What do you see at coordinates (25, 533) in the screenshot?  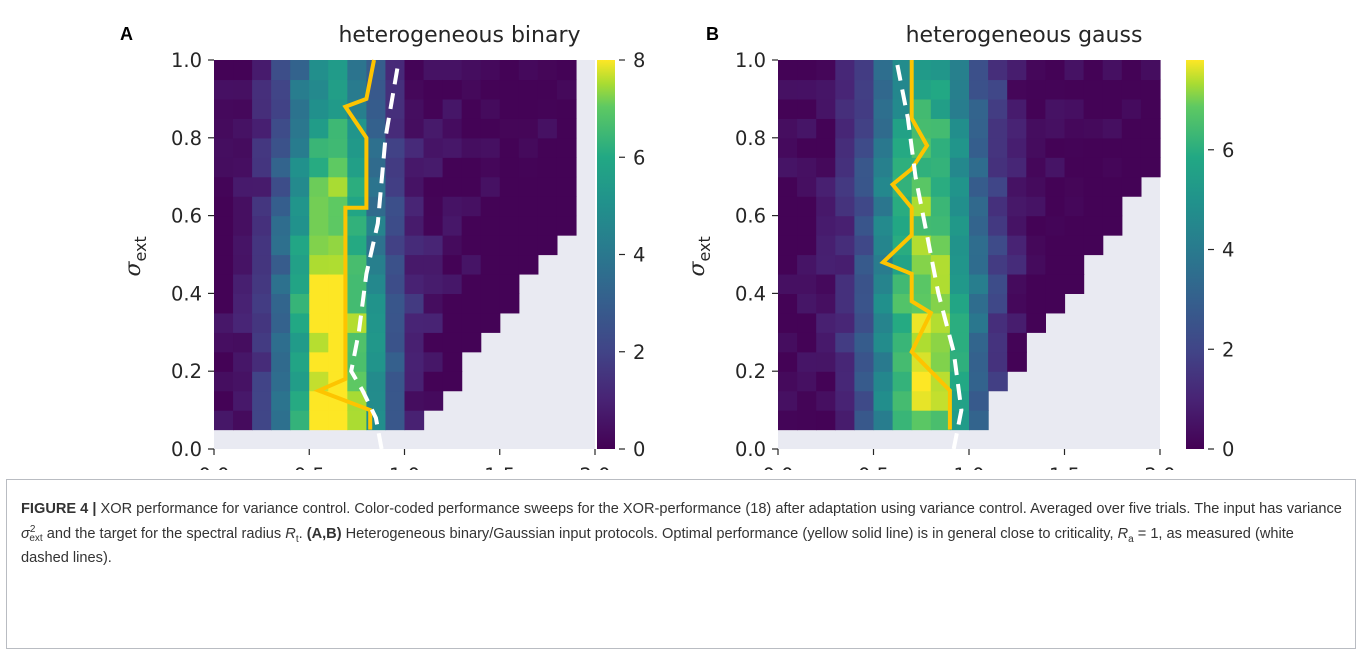 I see `caption-sigma-symbol: σ` at bounding box center [25, 533].